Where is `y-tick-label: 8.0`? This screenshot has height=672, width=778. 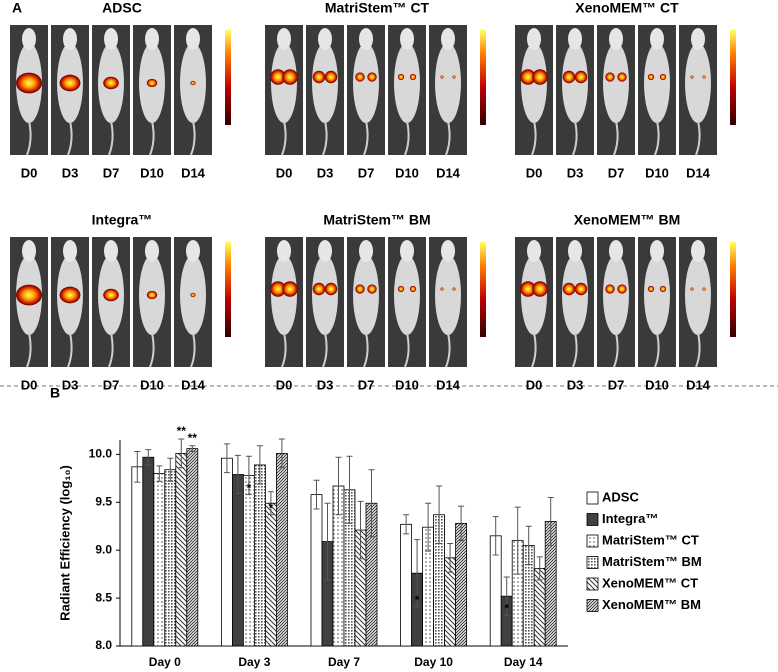 y-tick-label: 8.0 is located at coordinates (103, 645).